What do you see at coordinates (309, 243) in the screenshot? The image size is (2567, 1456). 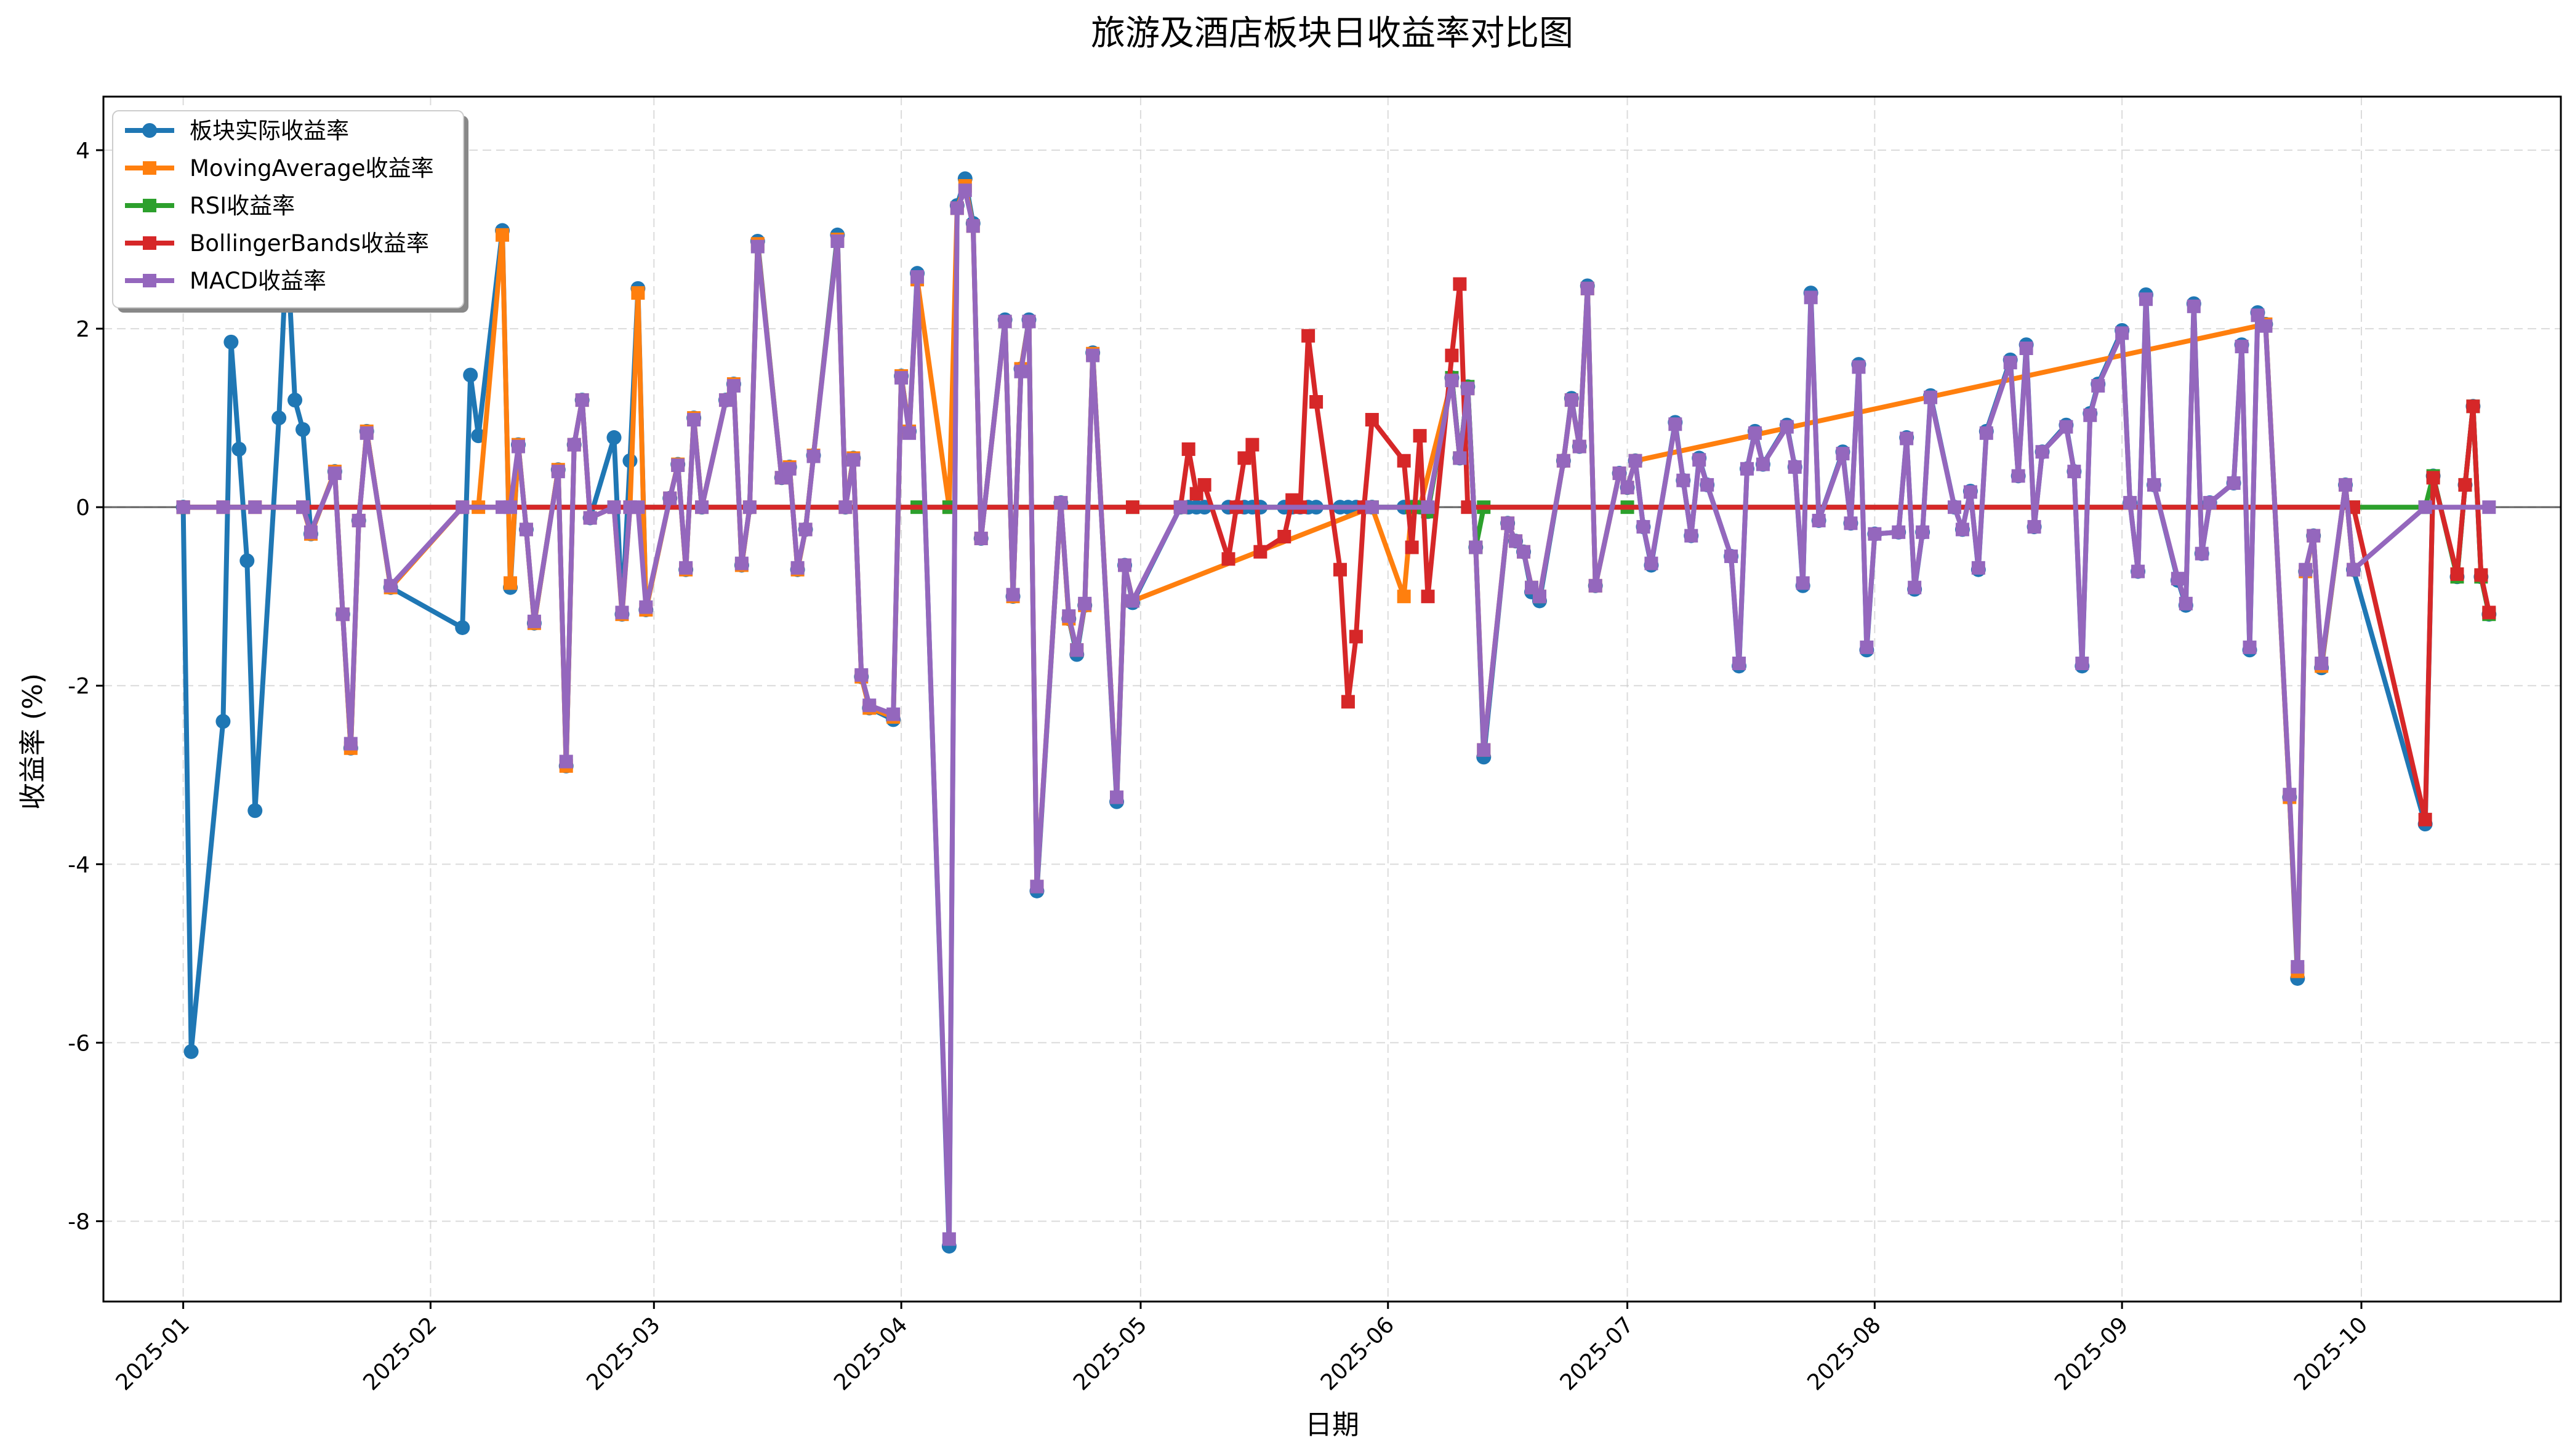 I see `legend-label: BollingerBands收益率` at bounding box center [309, 243].